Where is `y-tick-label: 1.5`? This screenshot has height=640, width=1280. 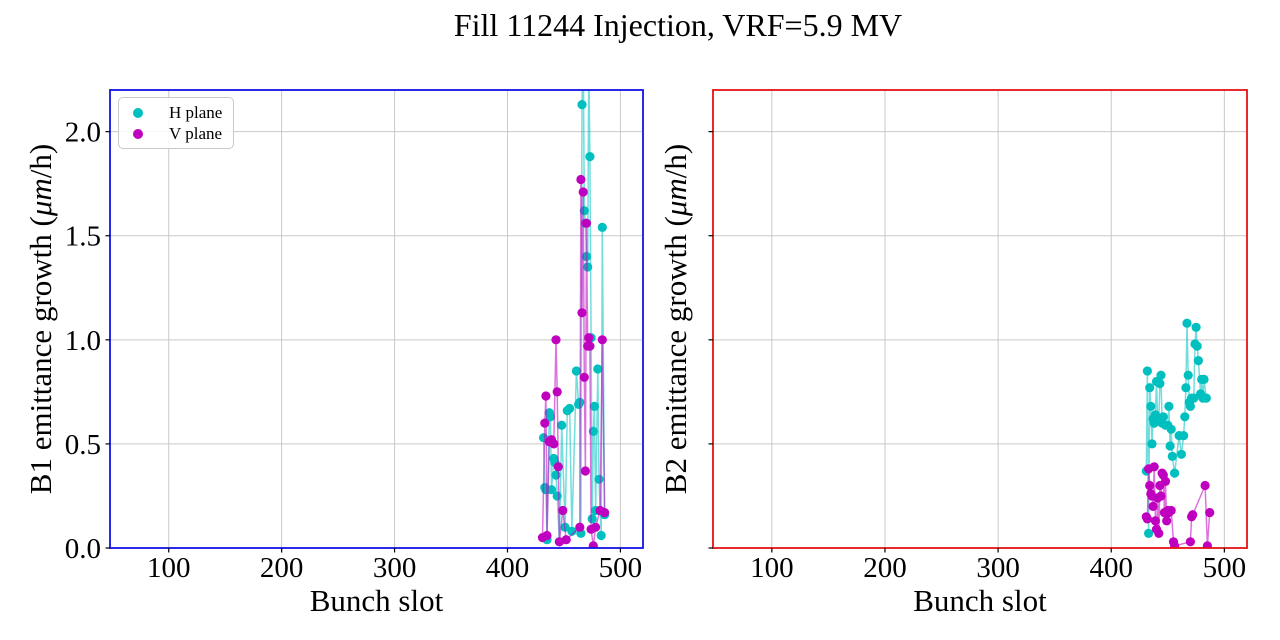
y-tick-label: 1.5 is located at coordinates (83, 237).